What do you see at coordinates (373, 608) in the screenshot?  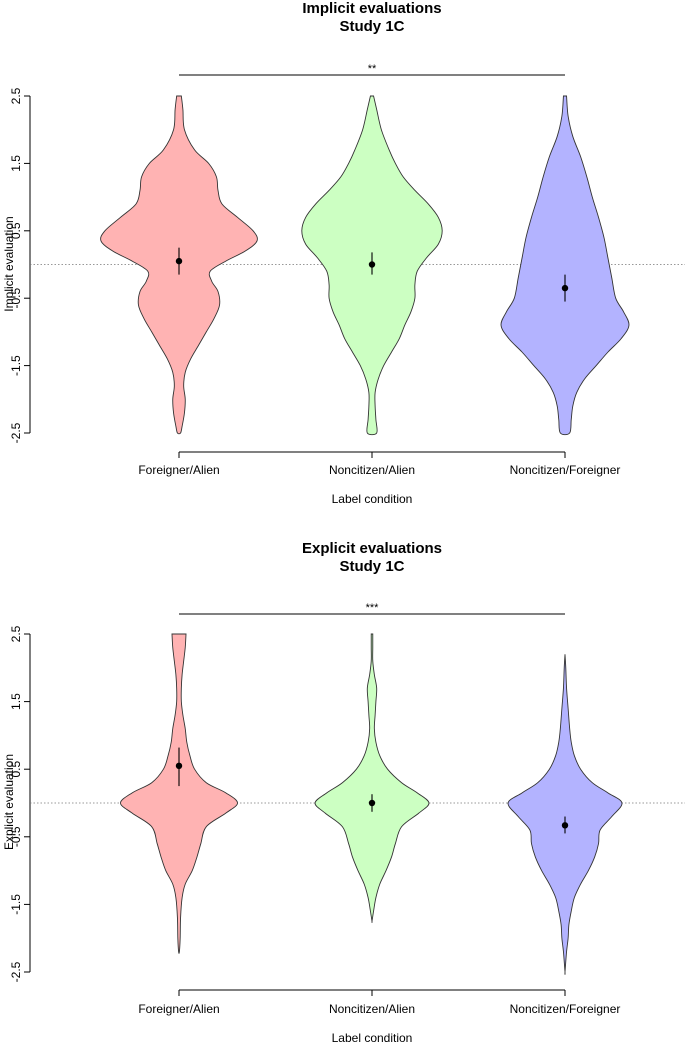 I see `significance-label: ***` at bounding box center [373, 608].